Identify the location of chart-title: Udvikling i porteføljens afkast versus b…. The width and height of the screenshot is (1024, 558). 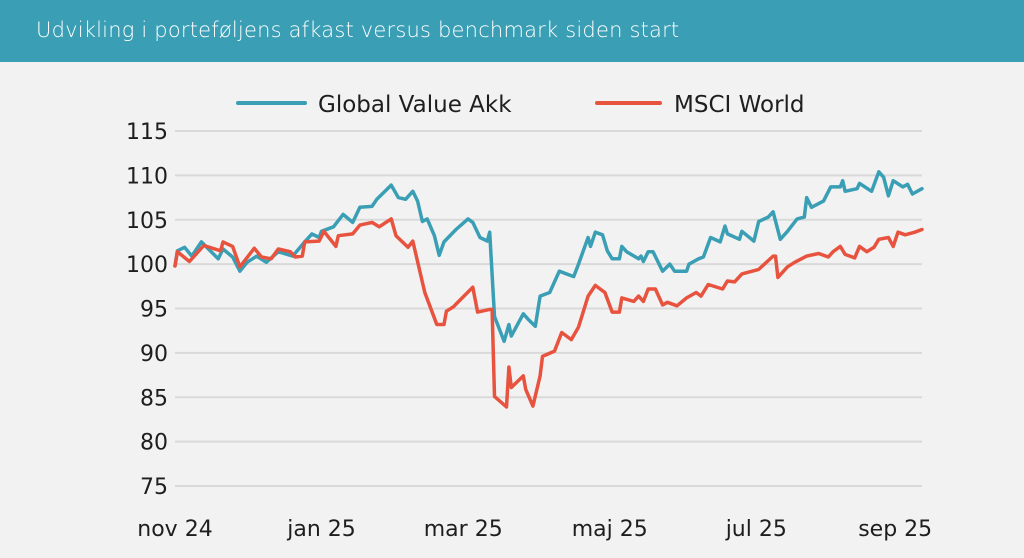
(358, 30).